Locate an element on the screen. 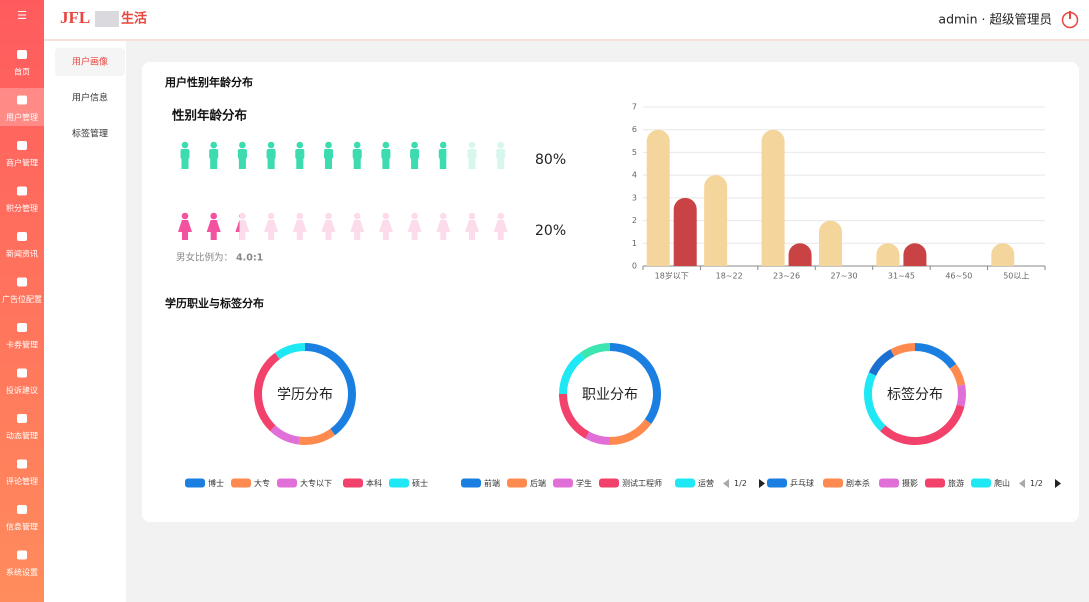  menu-item: 首页 is located at coordinates (22, 72).